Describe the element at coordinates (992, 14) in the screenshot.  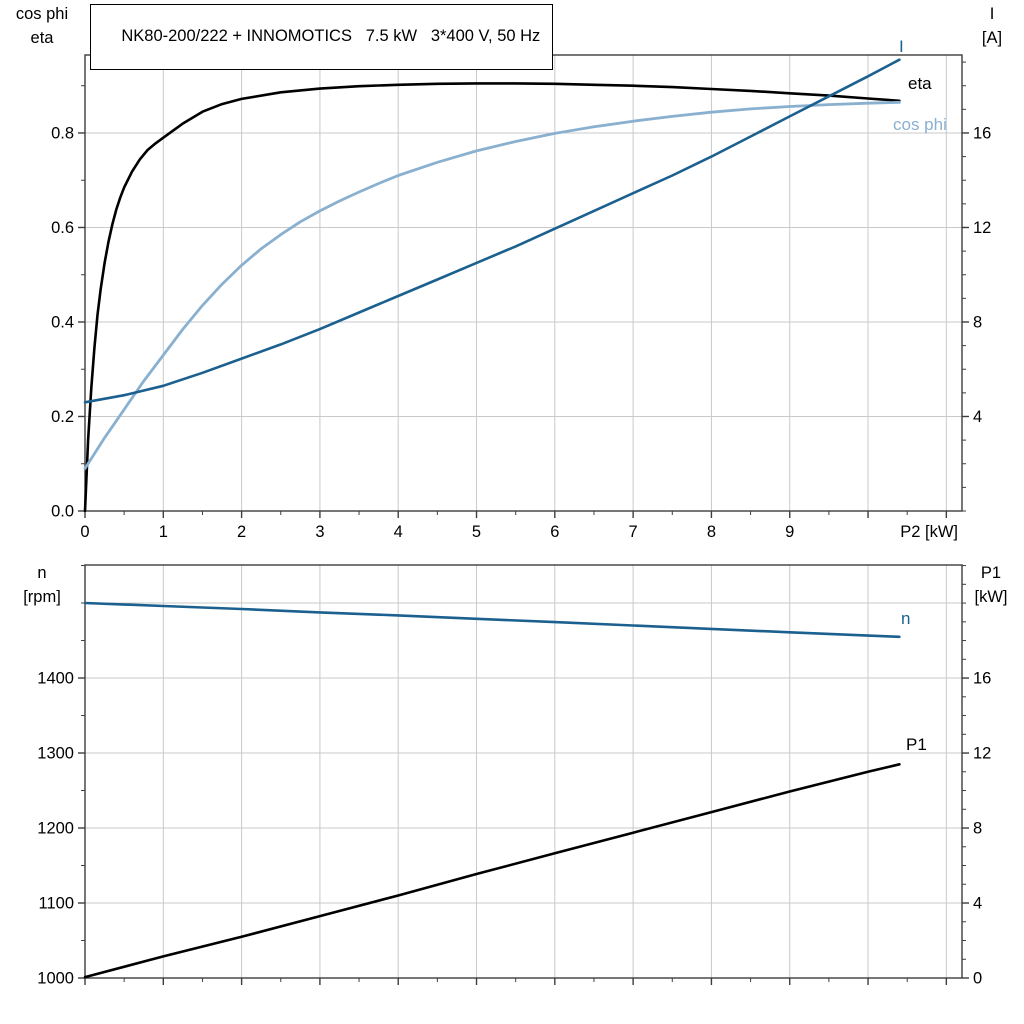
I see `current-symbol-line: I` at that location.